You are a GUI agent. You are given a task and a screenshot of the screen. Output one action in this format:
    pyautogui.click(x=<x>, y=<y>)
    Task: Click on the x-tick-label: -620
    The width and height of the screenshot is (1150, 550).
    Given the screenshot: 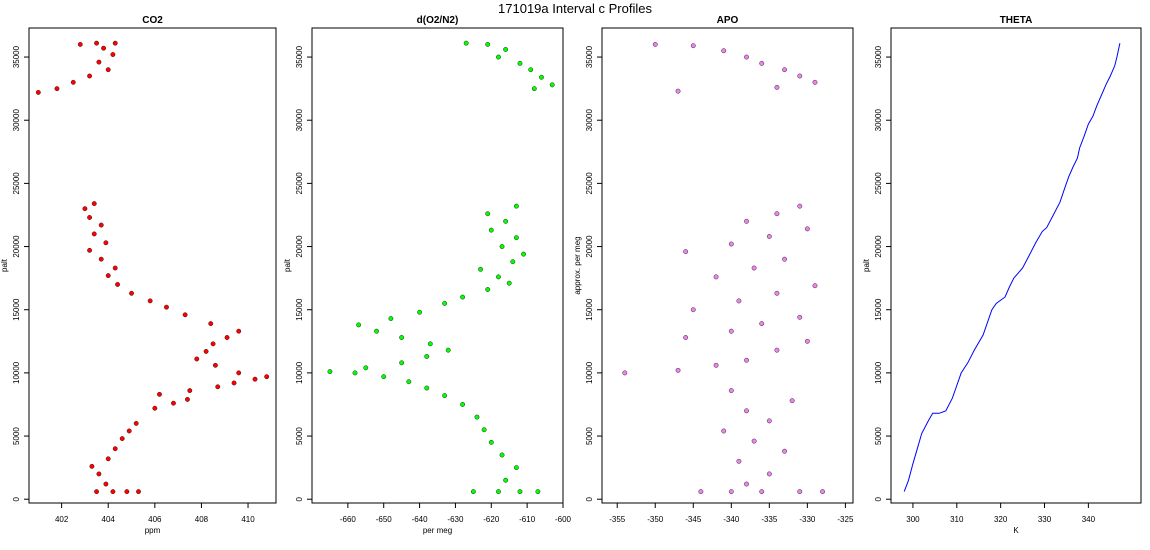 What is the action you would take?
    pyautogui.click(x=491, y=519)
    